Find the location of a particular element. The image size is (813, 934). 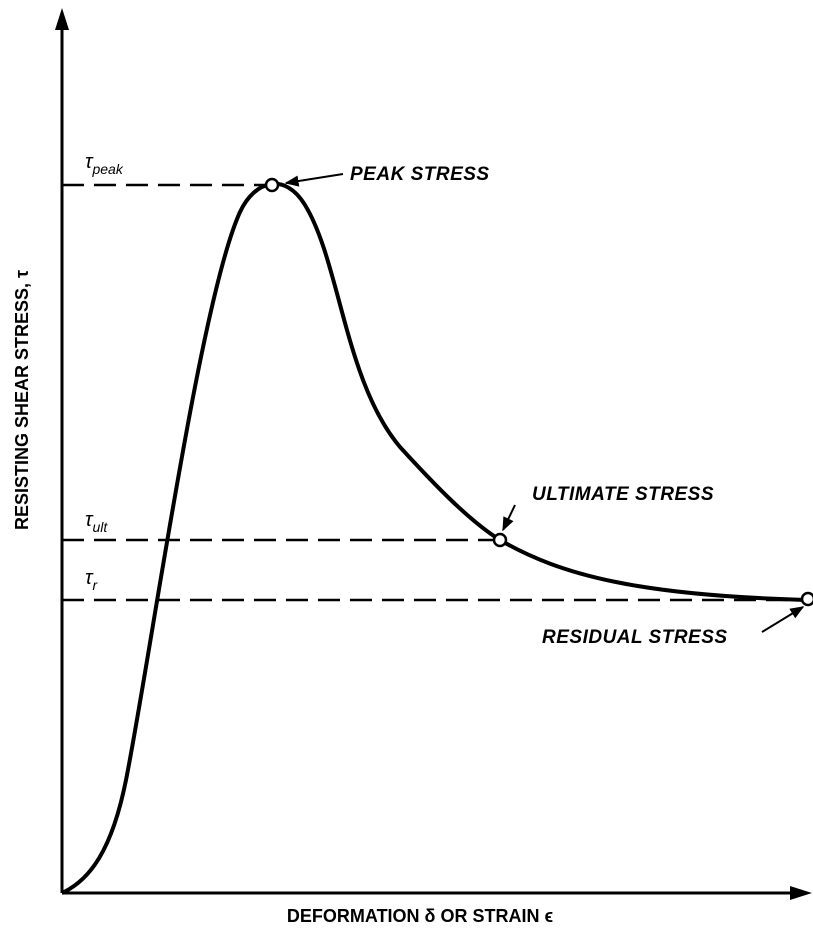

residual-point is located at coordinates (806, 599).